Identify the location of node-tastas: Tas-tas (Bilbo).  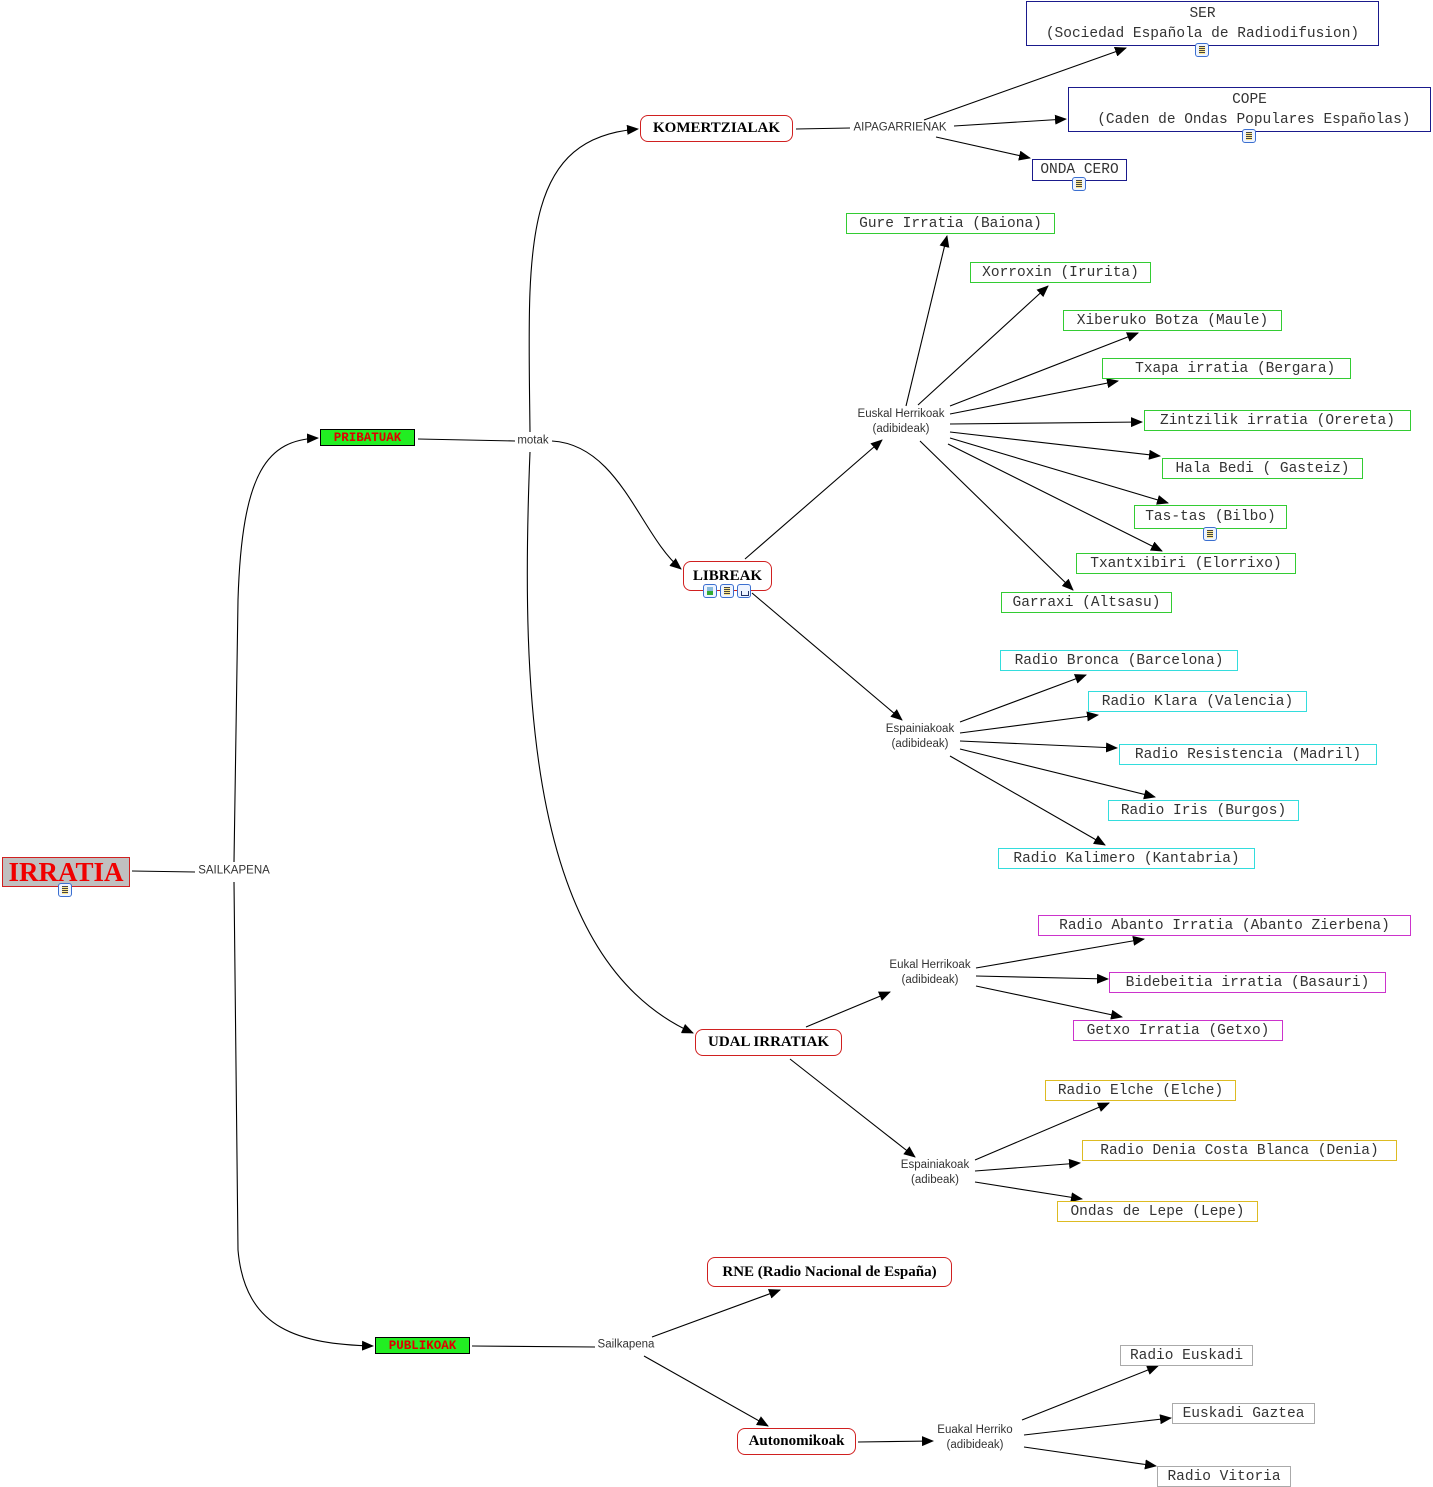
(1210, 517).